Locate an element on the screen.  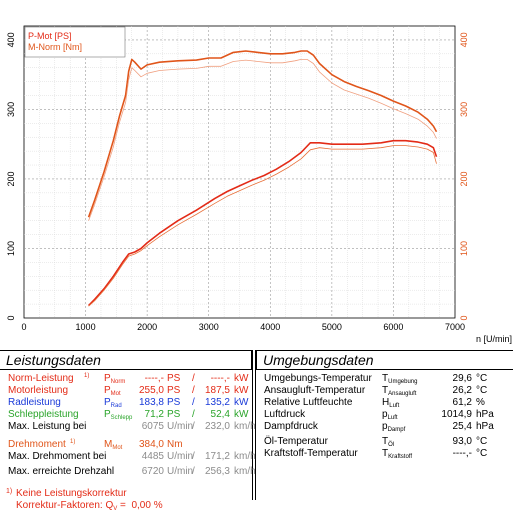
leistung-row: Schleppleistung PSchlepp 71,2 PS / 52,4 kW is located at coordinates (126, 415).